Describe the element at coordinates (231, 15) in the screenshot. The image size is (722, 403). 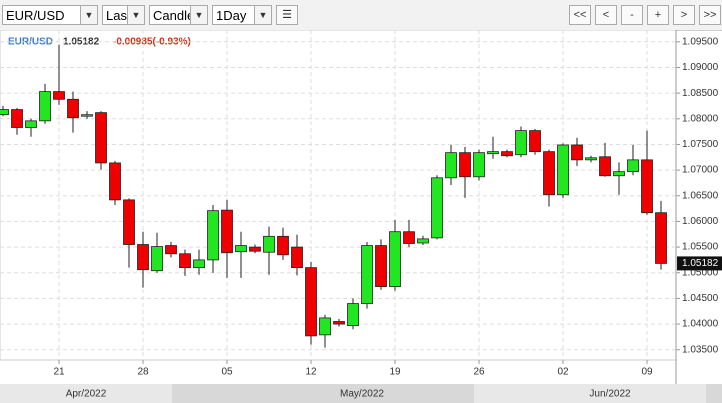
I see `interval: 1Day` at that location.